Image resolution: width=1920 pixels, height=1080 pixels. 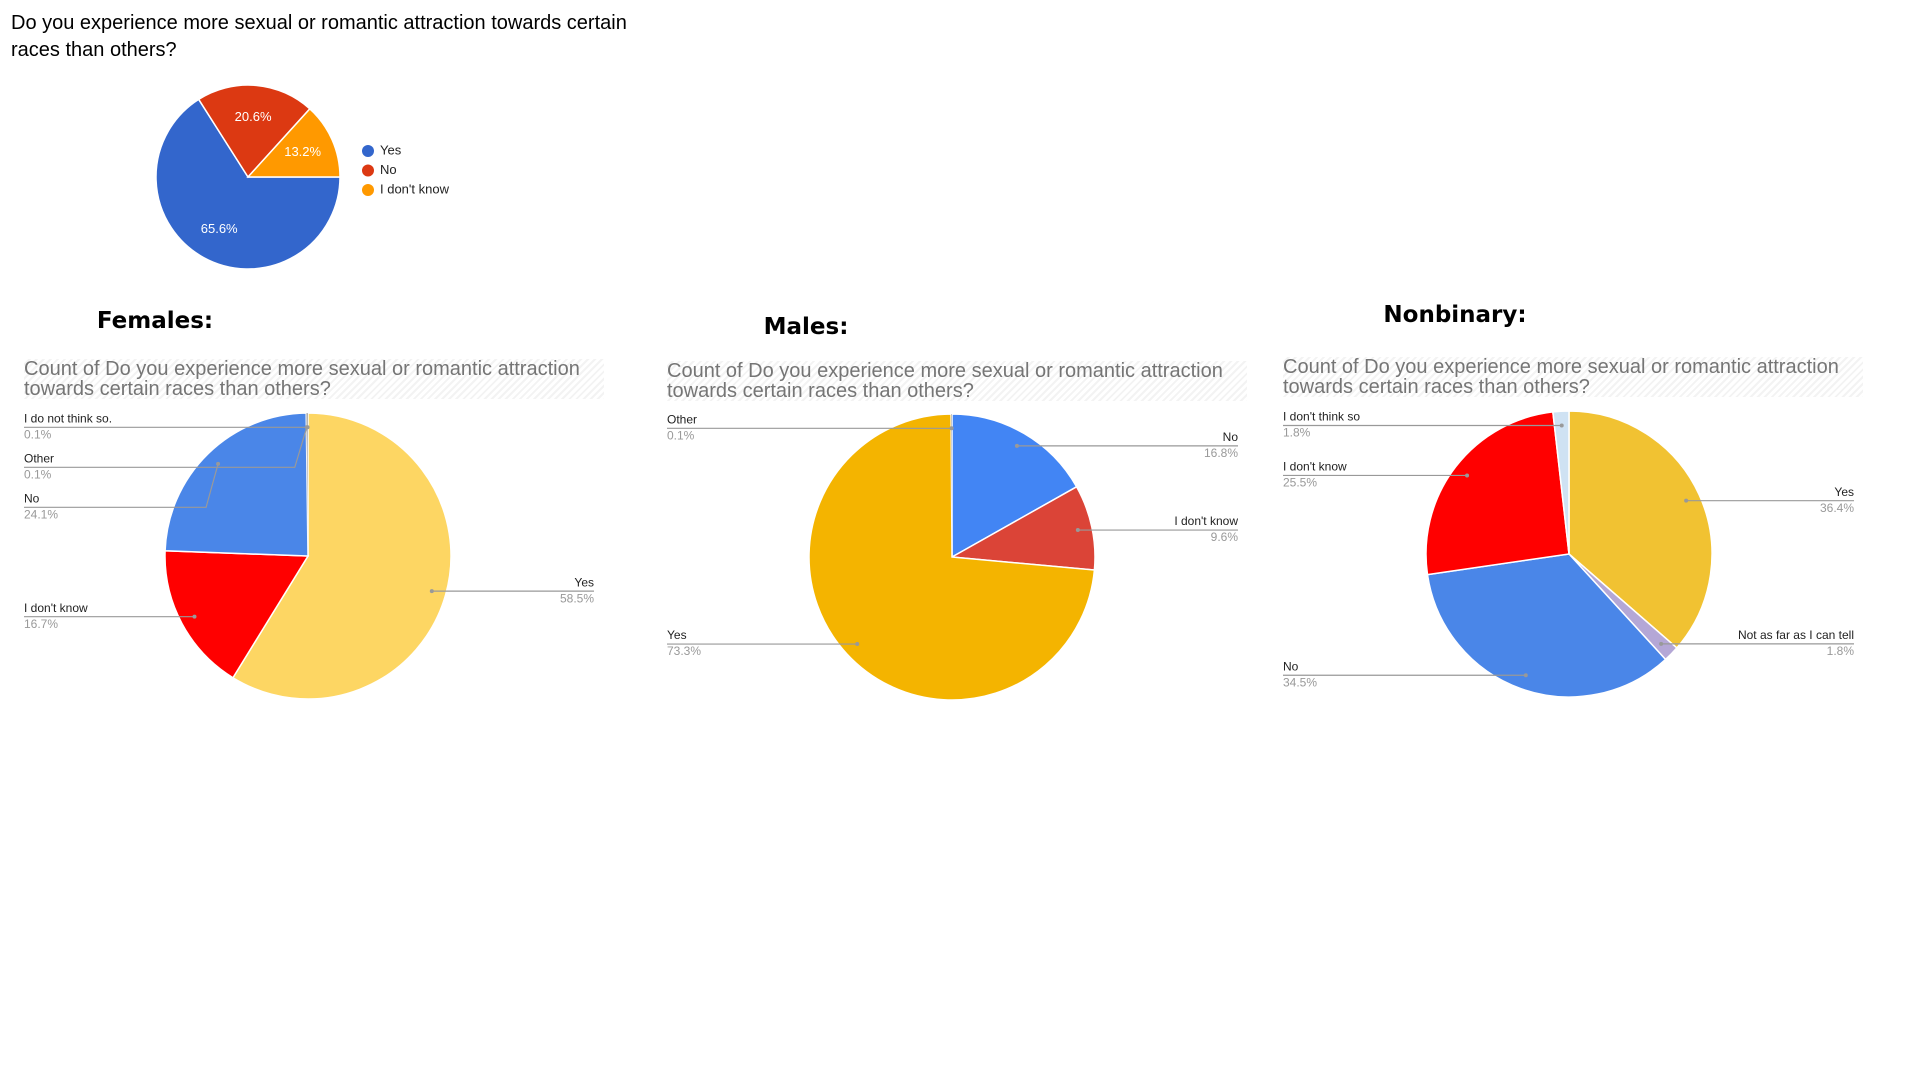 What do you see at coordinates (41, 624) in the screenshot?
I see `data-label: 16.7%` at bounding box center [41, 624].